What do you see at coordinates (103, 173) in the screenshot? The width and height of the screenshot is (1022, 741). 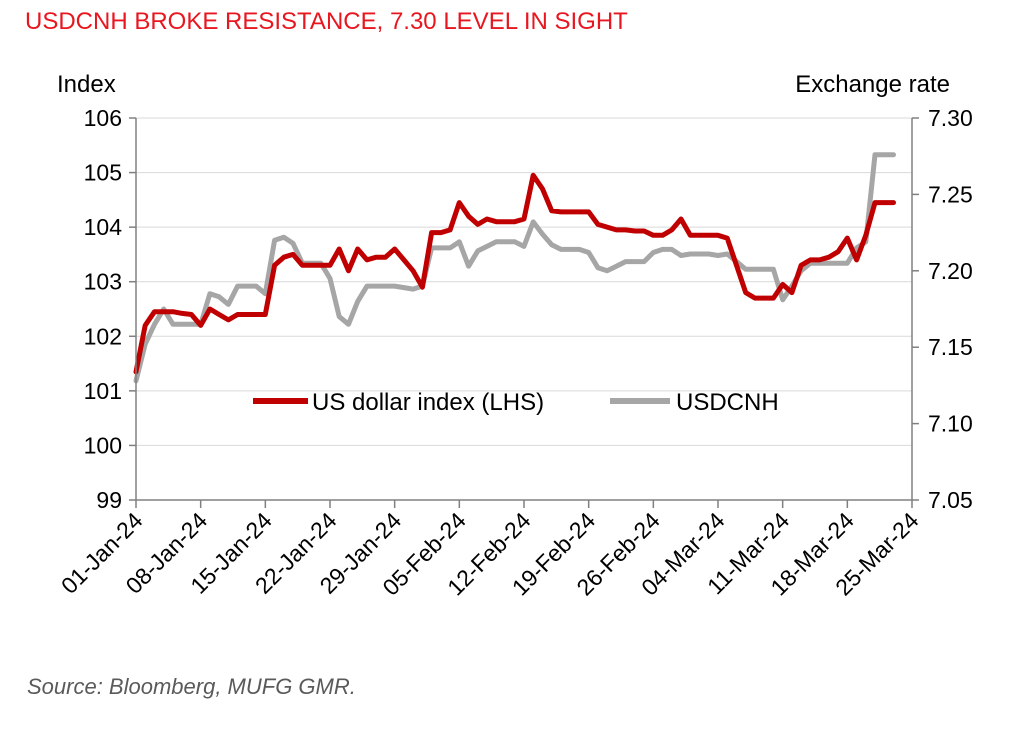 I see `left-tick-label: 105` at bounding box center [103, 173].